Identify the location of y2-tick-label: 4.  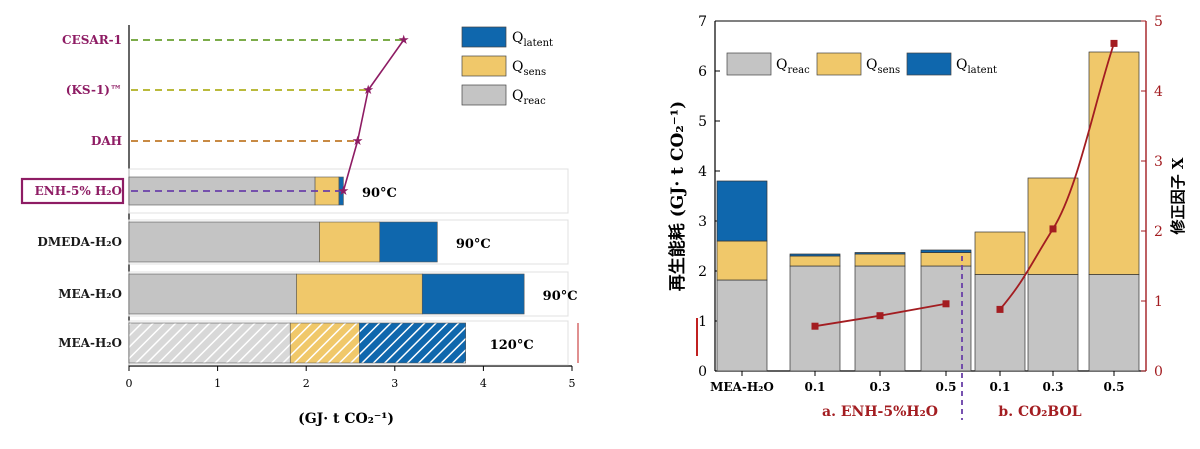
(1158, 92).